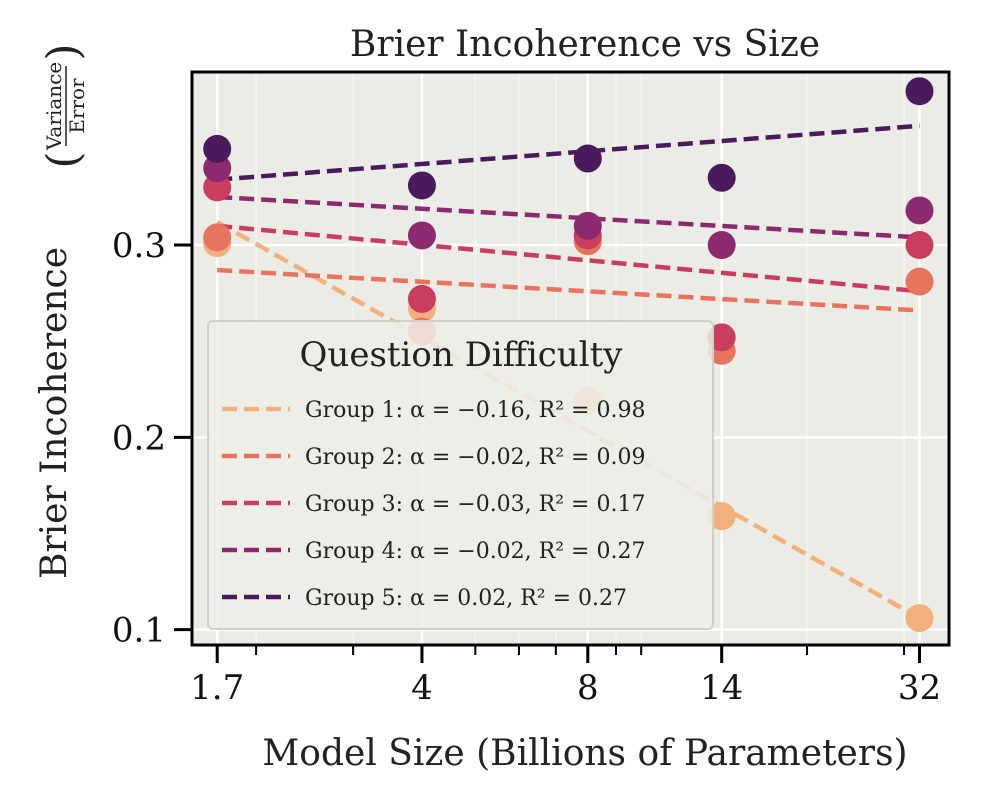 The height and width of the screenshot is (803, 997). Describe the element at coordinates (54, 106) in the screenshot. I see `y-label-numerator: Variance` at that location.